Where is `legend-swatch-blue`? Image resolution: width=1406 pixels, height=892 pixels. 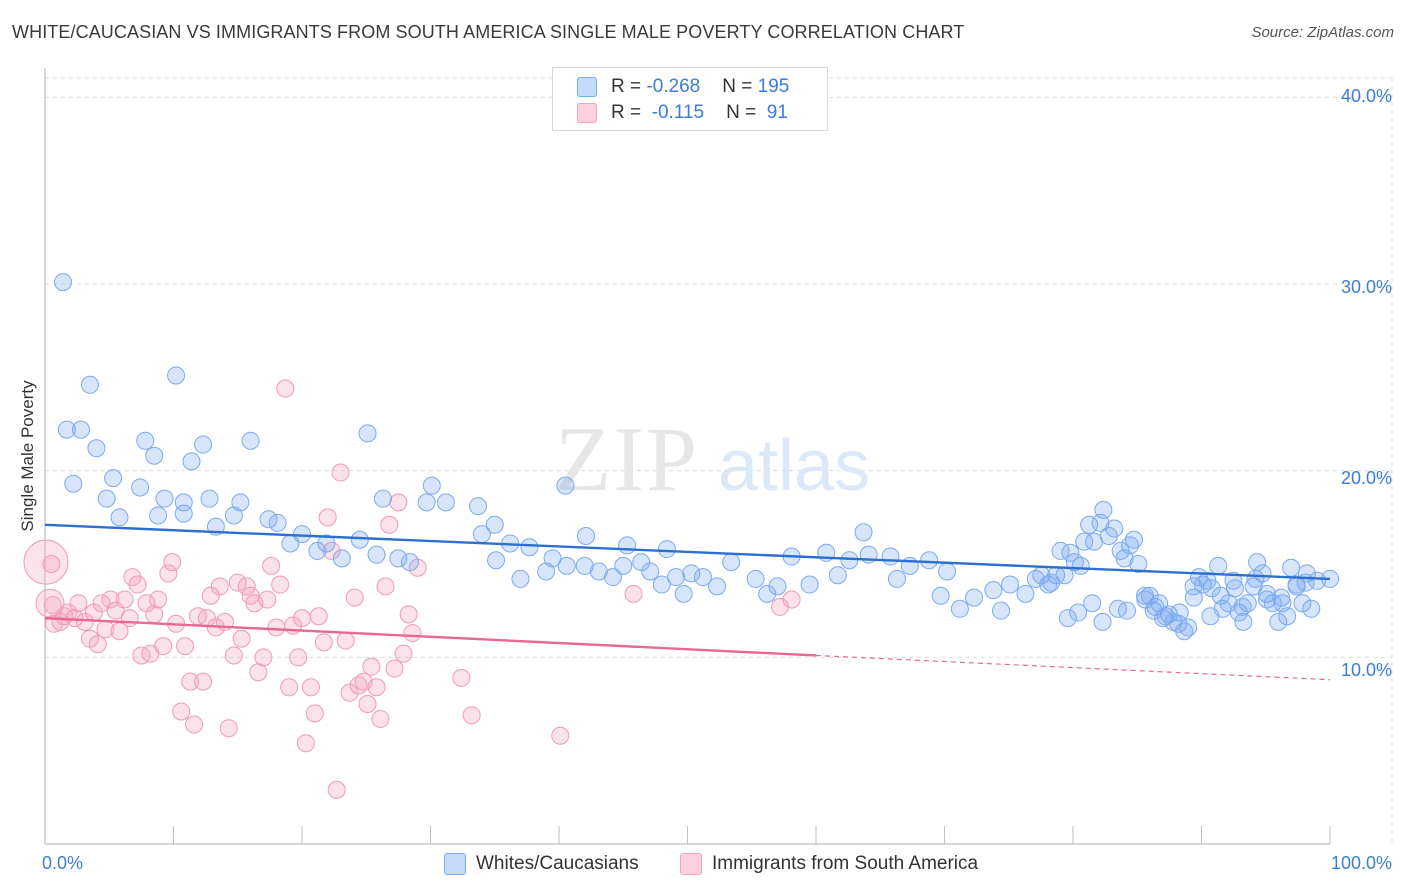 legend-swatch-blue is located at coordinates (587, 87).